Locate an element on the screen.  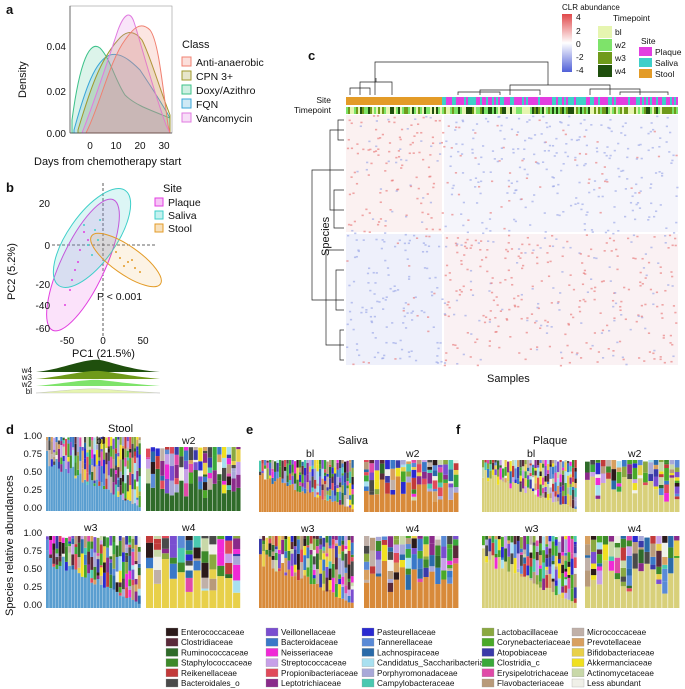
a-xtick: 10 is located at coordinates (116, 146).